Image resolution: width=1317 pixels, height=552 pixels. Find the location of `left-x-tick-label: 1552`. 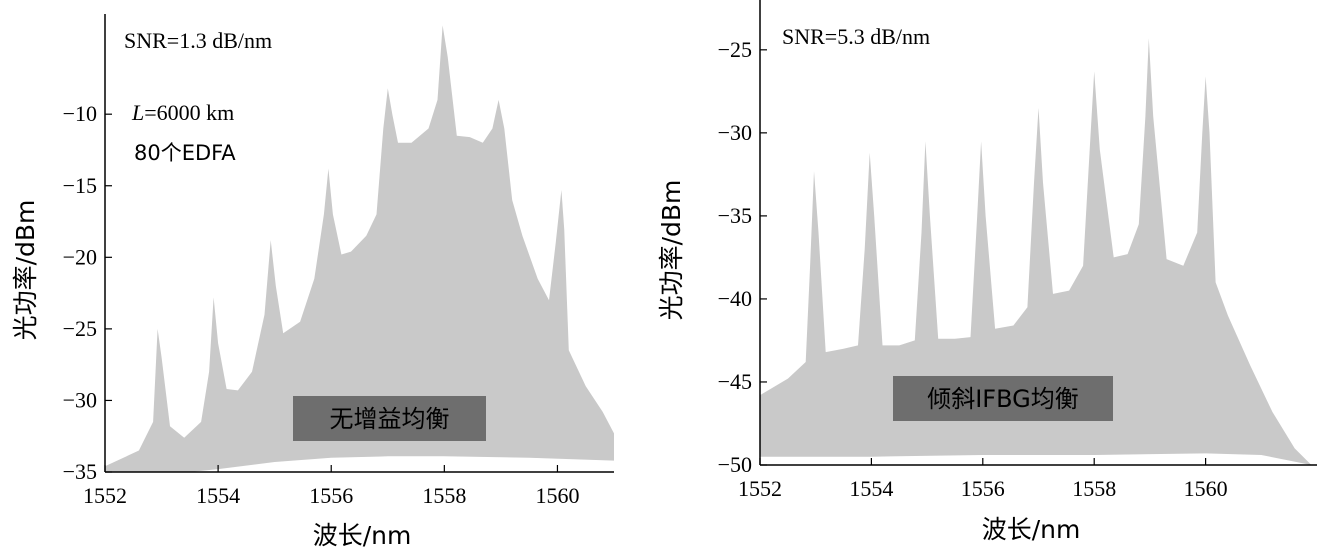

left-x-tick-label: 1552 is located at coordinates (105, 495).